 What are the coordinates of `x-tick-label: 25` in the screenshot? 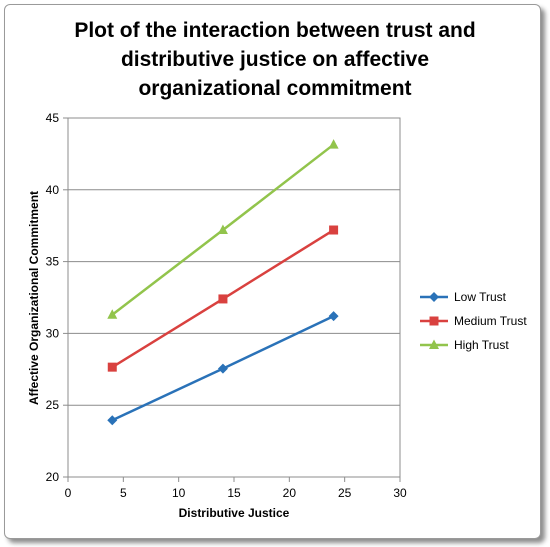 It's located at (345, 493).